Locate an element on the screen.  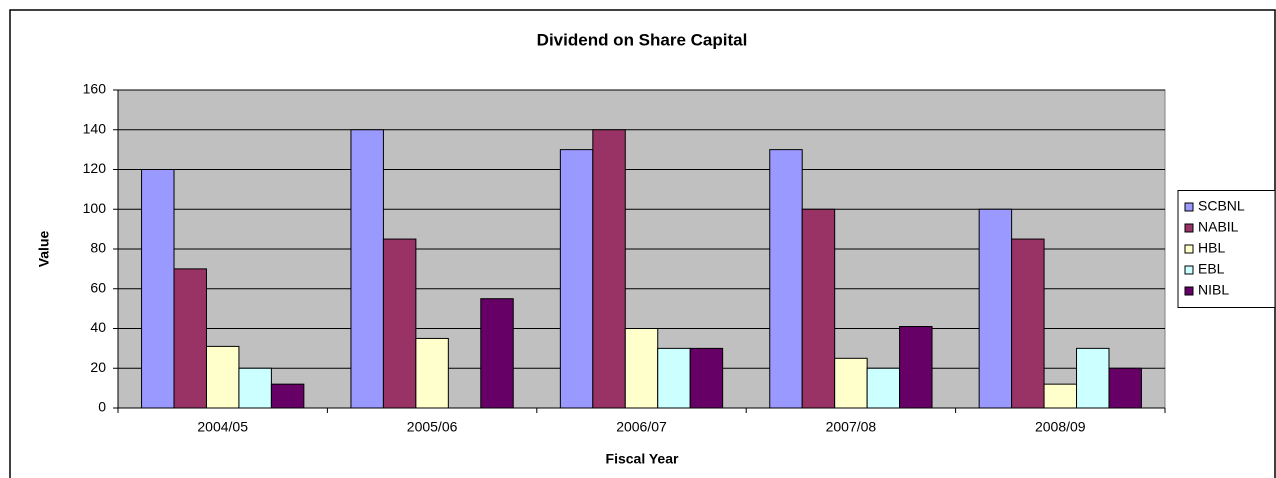
x-tick-label: 2004/05 is located at coordinates (222, 427).